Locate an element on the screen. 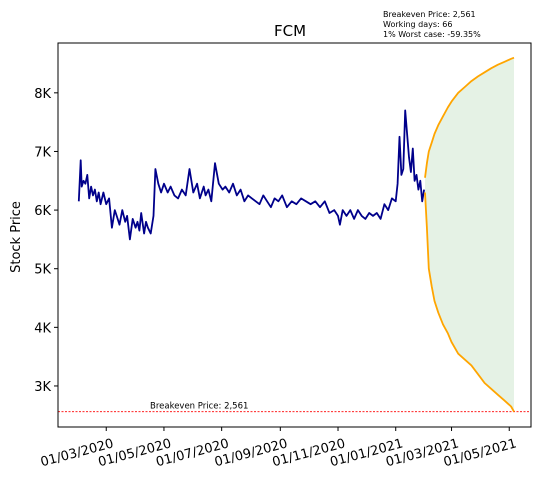 Image resolution: width=545 pixels, height=482 pixels. y-tick-label: 3K is located at coordinates (42, 387).